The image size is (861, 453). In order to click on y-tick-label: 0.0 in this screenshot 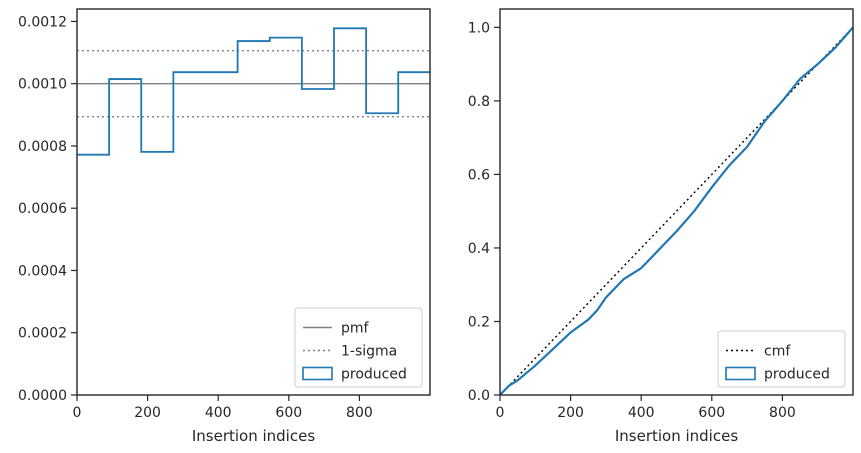, I will do `click(479, 396)`.